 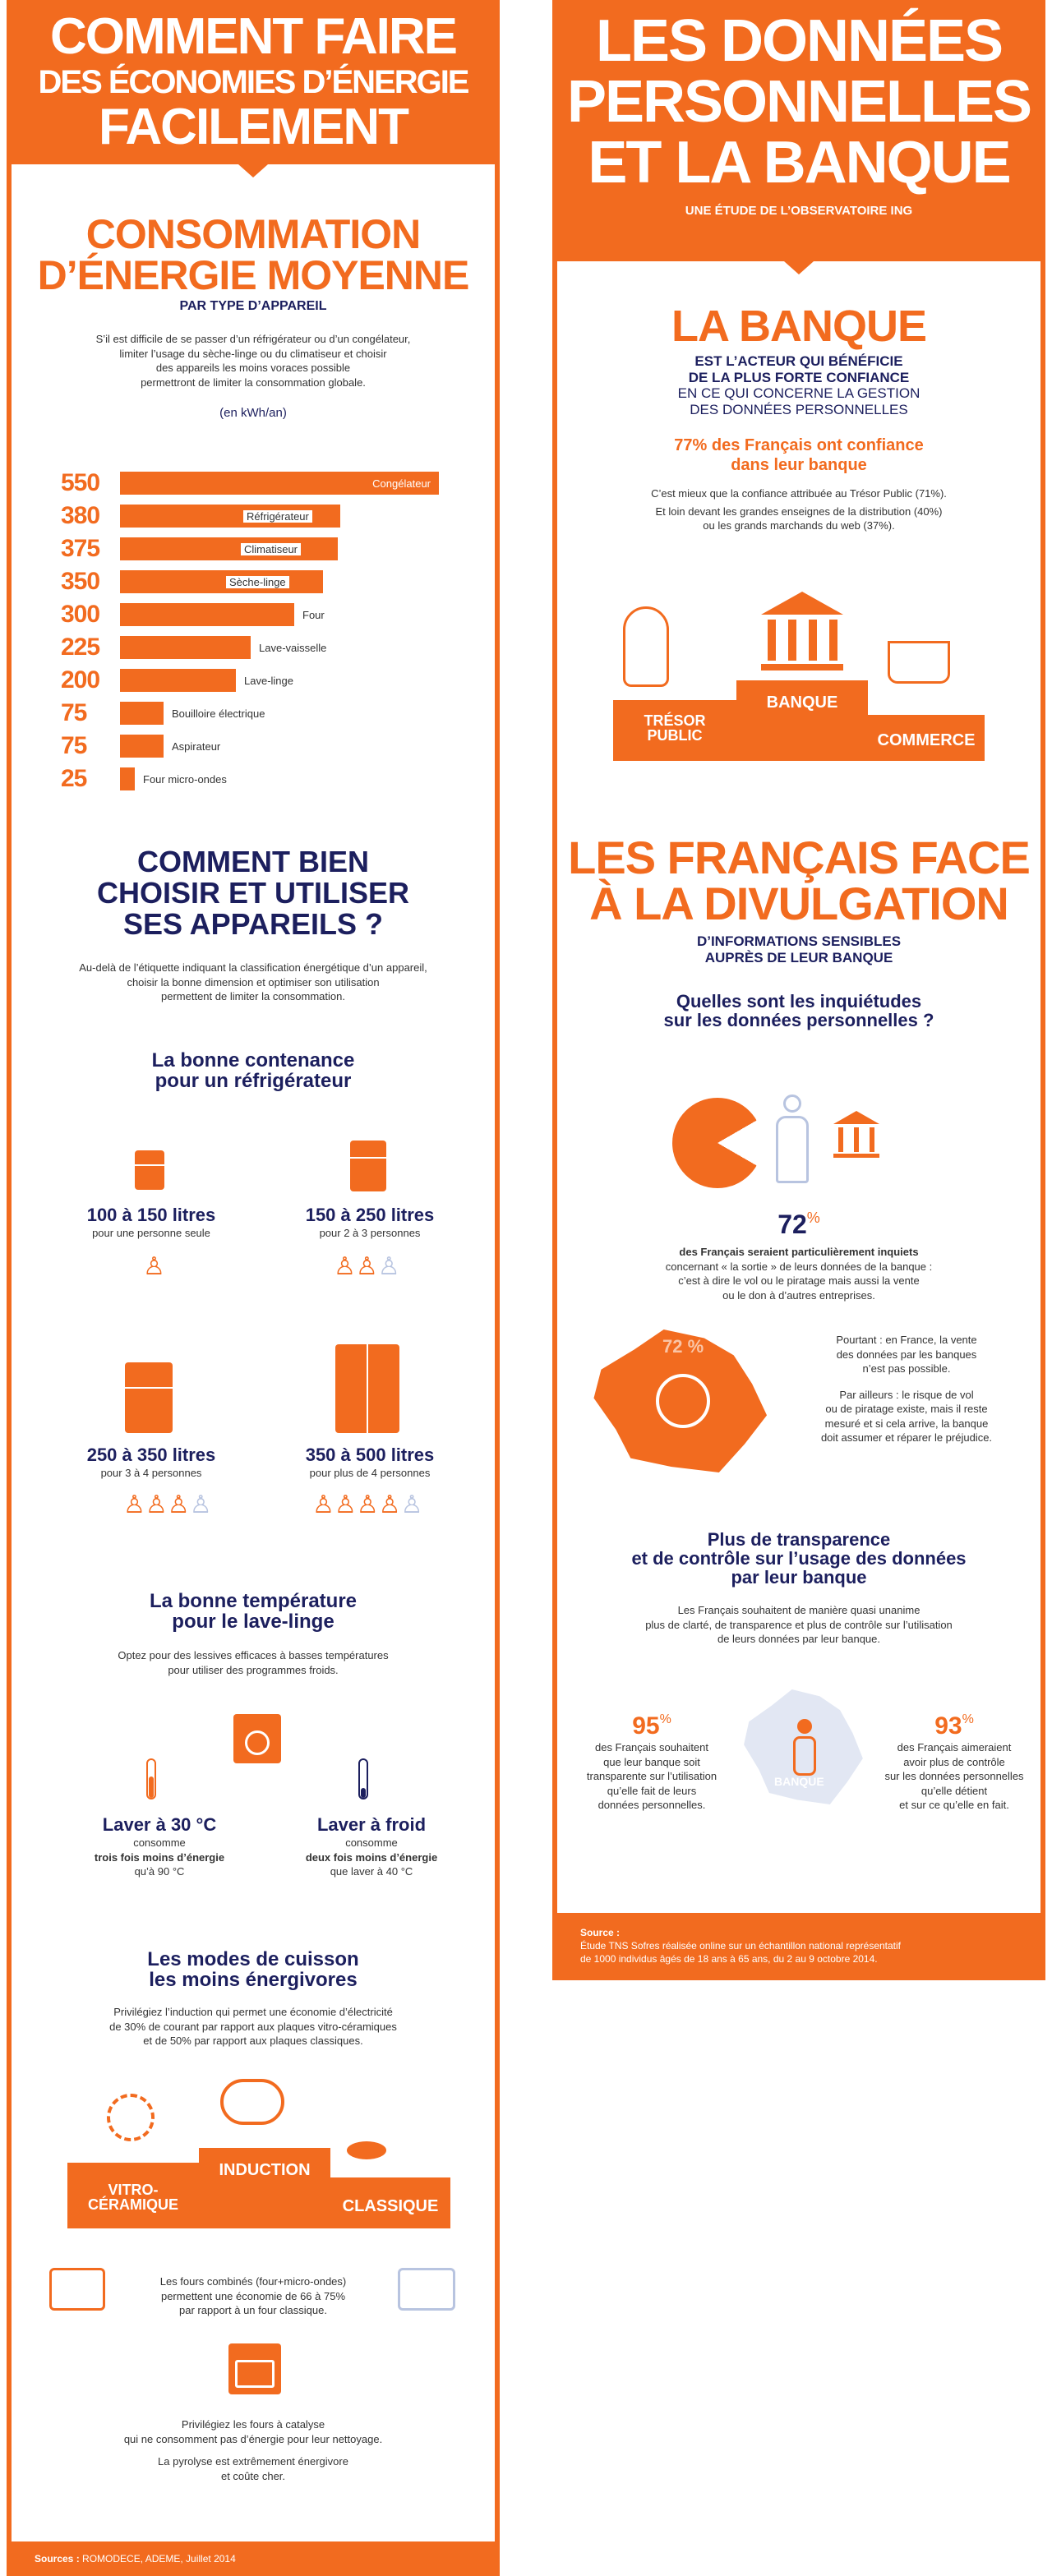 What do you see at coordinates (265, 2170) in the screenshot?
I see `podium-induction-label: INDUCTION` at bounding box center [265, 2170].